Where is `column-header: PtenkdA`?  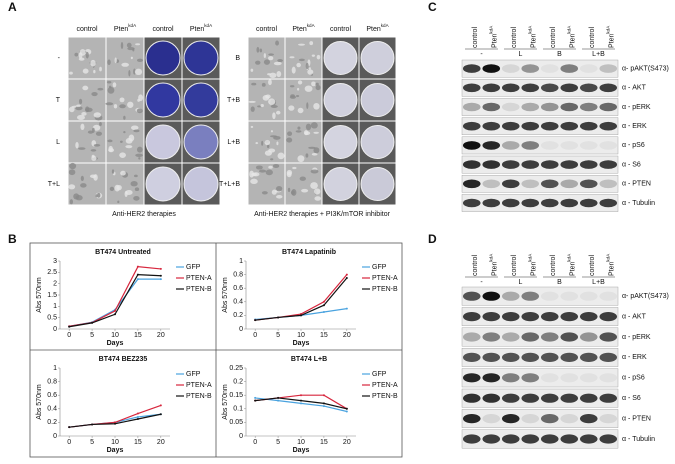 column-header: PtenkdA is located at coordinates (532, 264).